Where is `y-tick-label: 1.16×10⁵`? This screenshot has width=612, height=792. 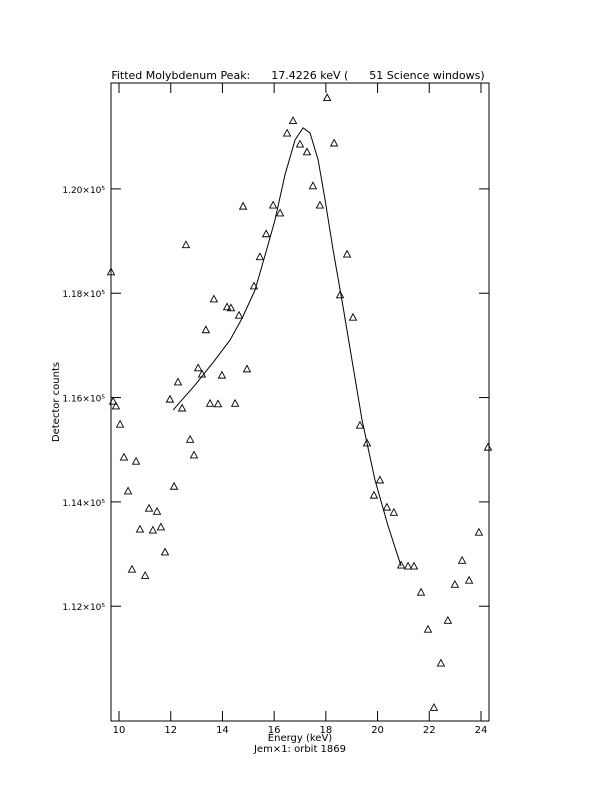 y-tick-label: 1.16×10⁵ is located at coordinates (83, 400).